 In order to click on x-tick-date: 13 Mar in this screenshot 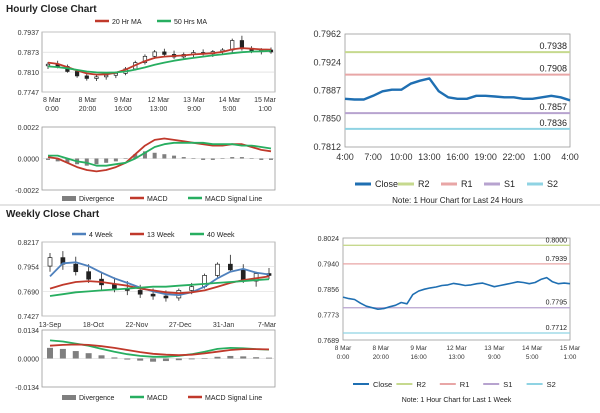, I will do `click(494, 348)`.